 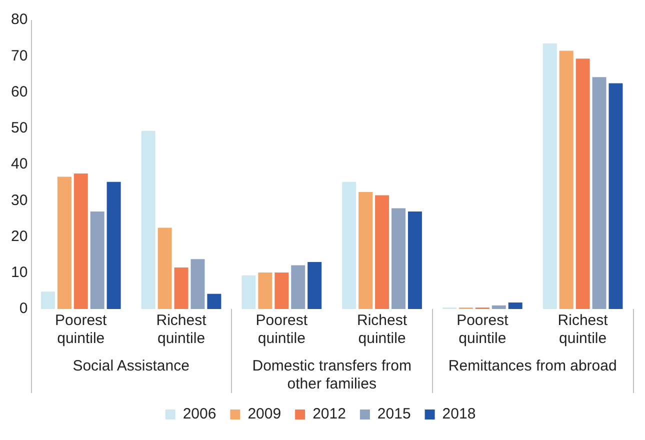 I want to click on y-tick-label: 80, so click(x=19, y=19).